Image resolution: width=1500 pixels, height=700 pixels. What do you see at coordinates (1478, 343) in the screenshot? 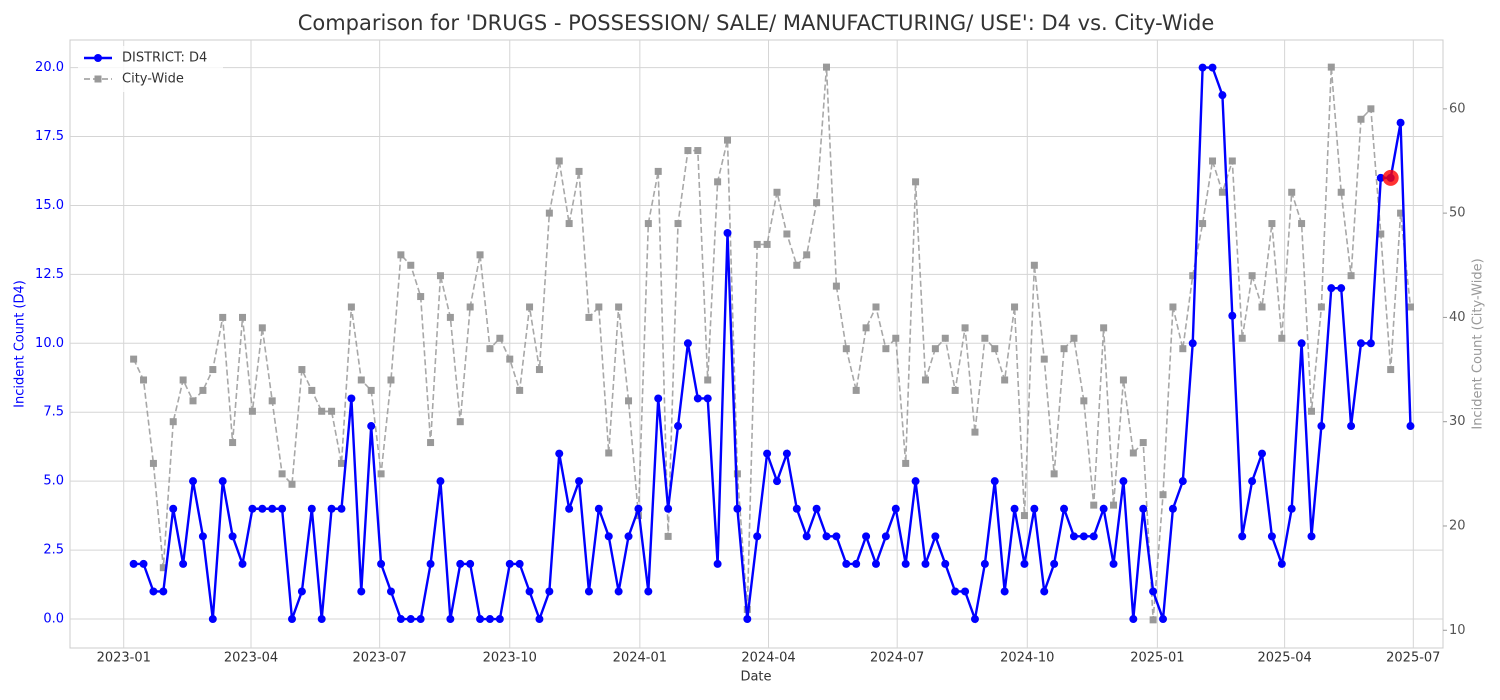
I see `y2-axis-label: Incident Count (City-Wide)` at bounding box center [1478, 343].